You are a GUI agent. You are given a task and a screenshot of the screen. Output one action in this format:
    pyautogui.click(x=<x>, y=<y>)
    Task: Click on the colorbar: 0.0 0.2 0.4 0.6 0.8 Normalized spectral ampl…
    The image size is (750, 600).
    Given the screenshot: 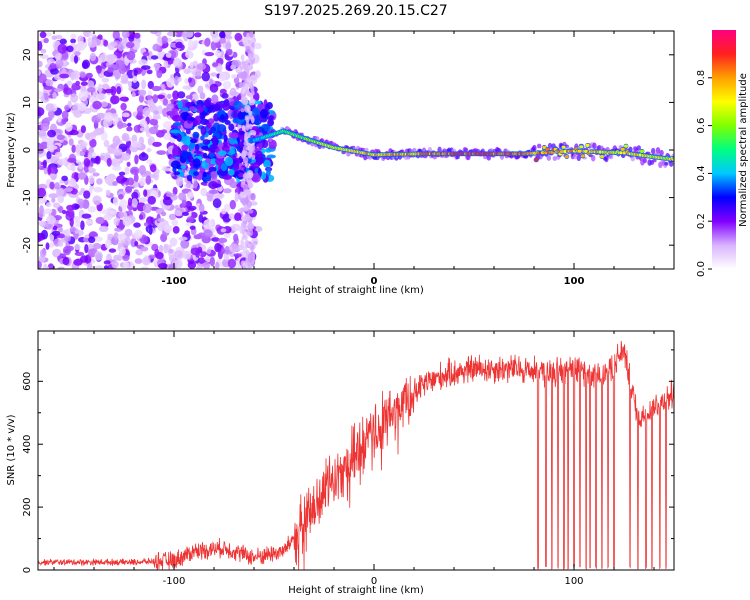 What is the action you would take?
    pyautogui.click(x=722, y=153)
    